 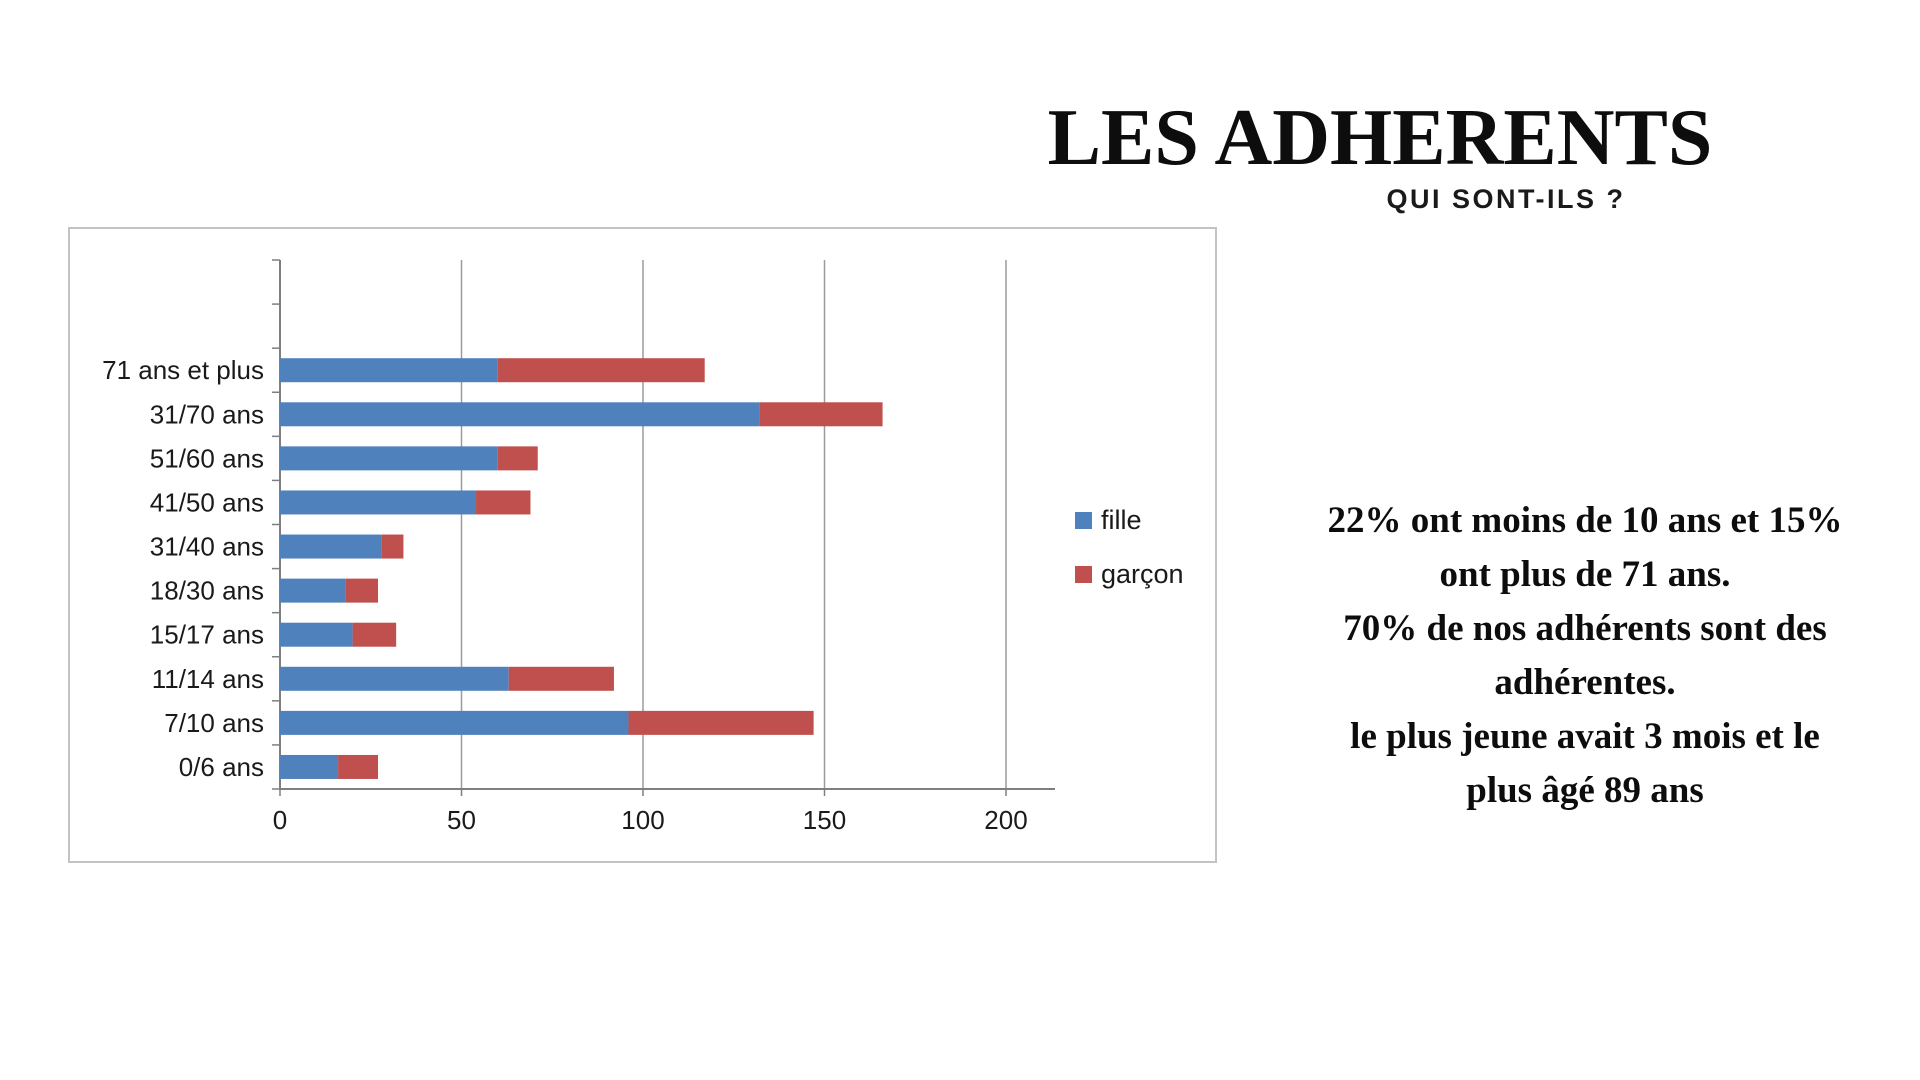 What do you see at coordinates (824, 820) in the screenshot?
I see `svg-text: 150` at bounding box center [824, 820].